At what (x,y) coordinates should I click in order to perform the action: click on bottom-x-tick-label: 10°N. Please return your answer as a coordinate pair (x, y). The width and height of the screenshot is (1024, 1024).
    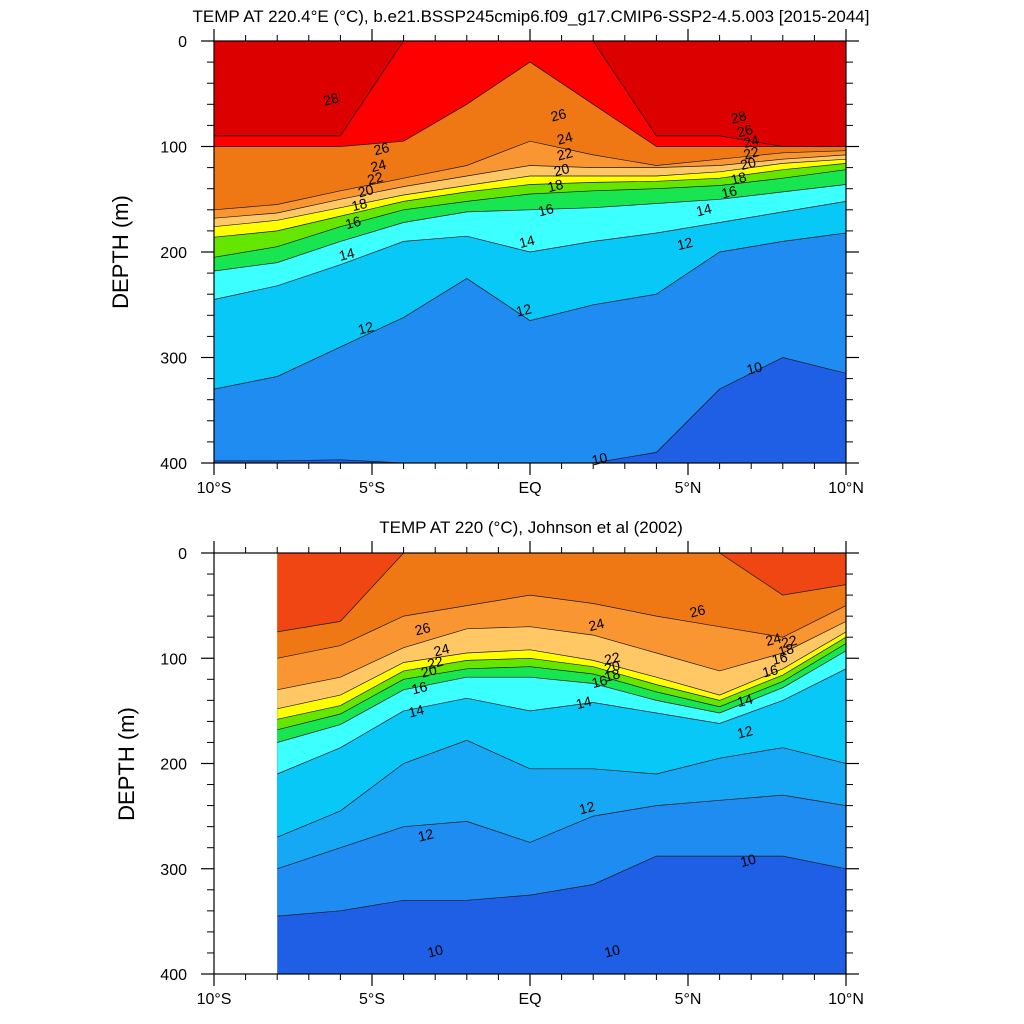
    Looking at the image, I should click on (846, 999).